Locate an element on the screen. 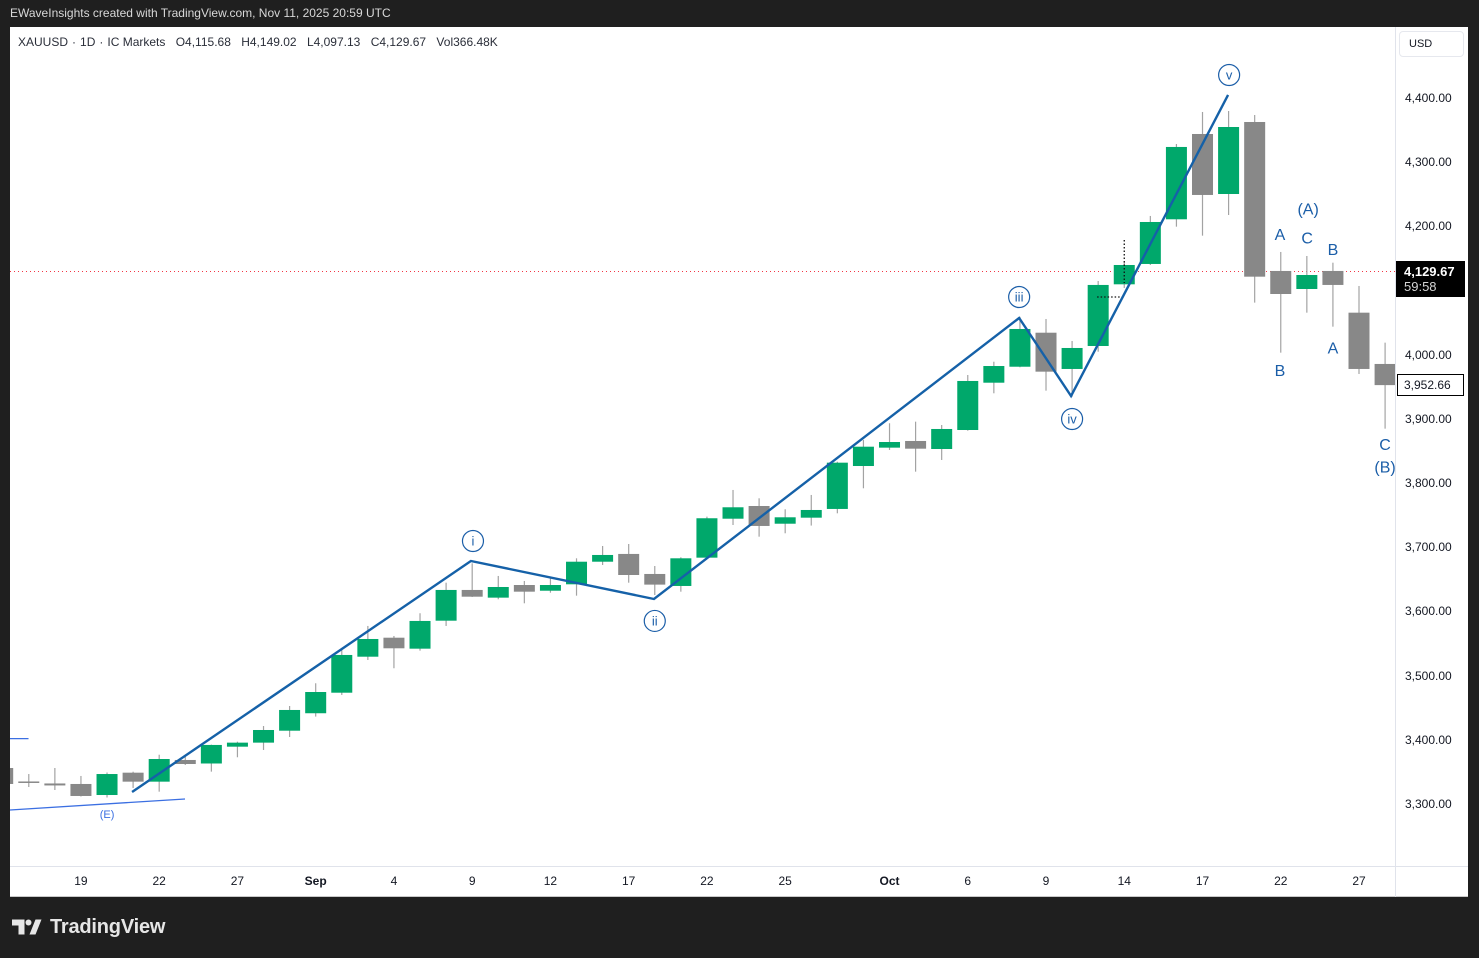 The image size is (1479, 958). time-label-month: Oct is located at coordinates (889, 881).